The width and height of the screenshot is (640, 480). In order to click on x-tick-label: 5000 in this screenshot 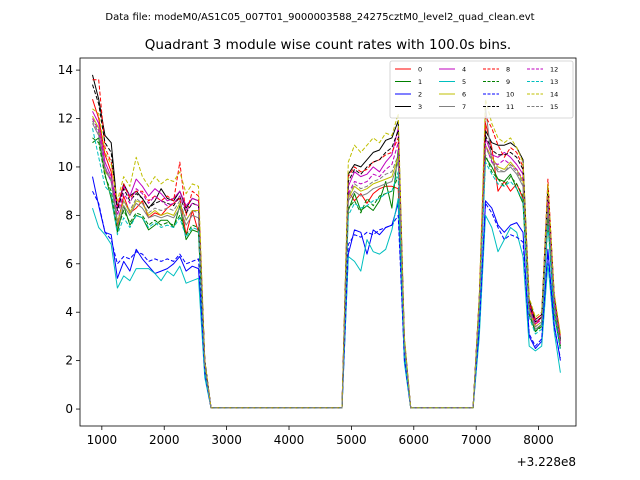, I will do `click(351, 440)`.